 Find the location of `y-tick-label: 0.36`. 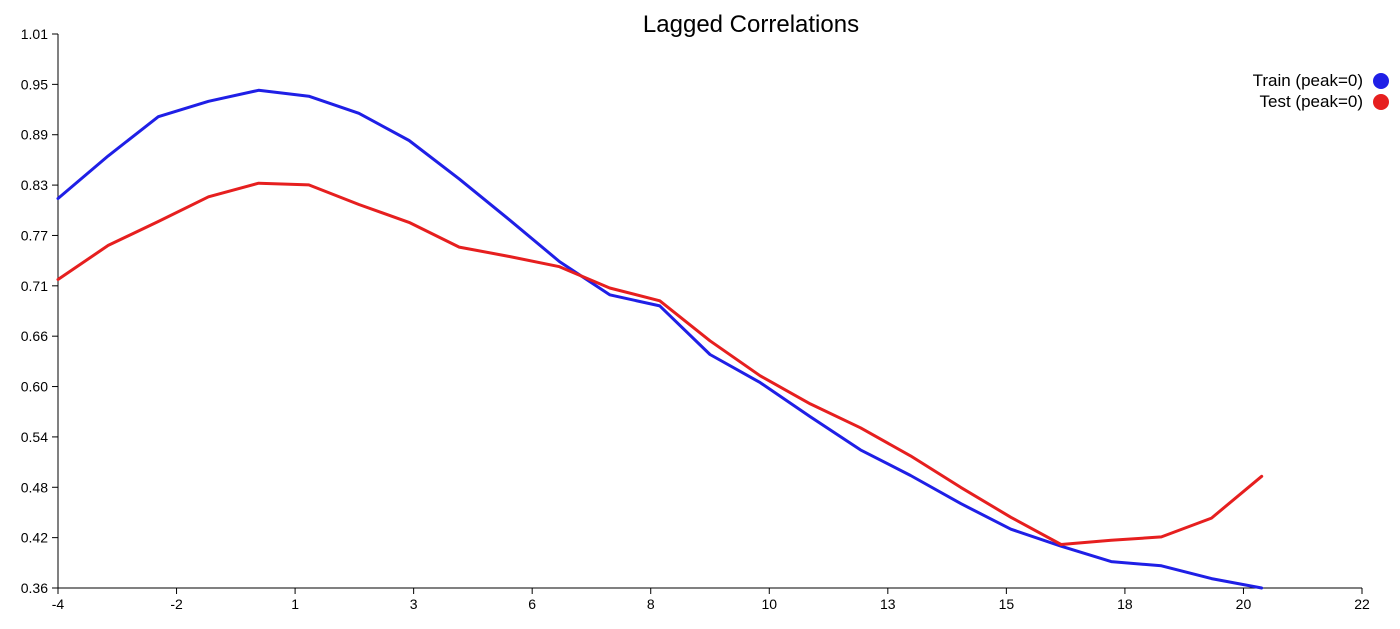

y-tick-label: 0.36 is located at coordinates (34, 588).